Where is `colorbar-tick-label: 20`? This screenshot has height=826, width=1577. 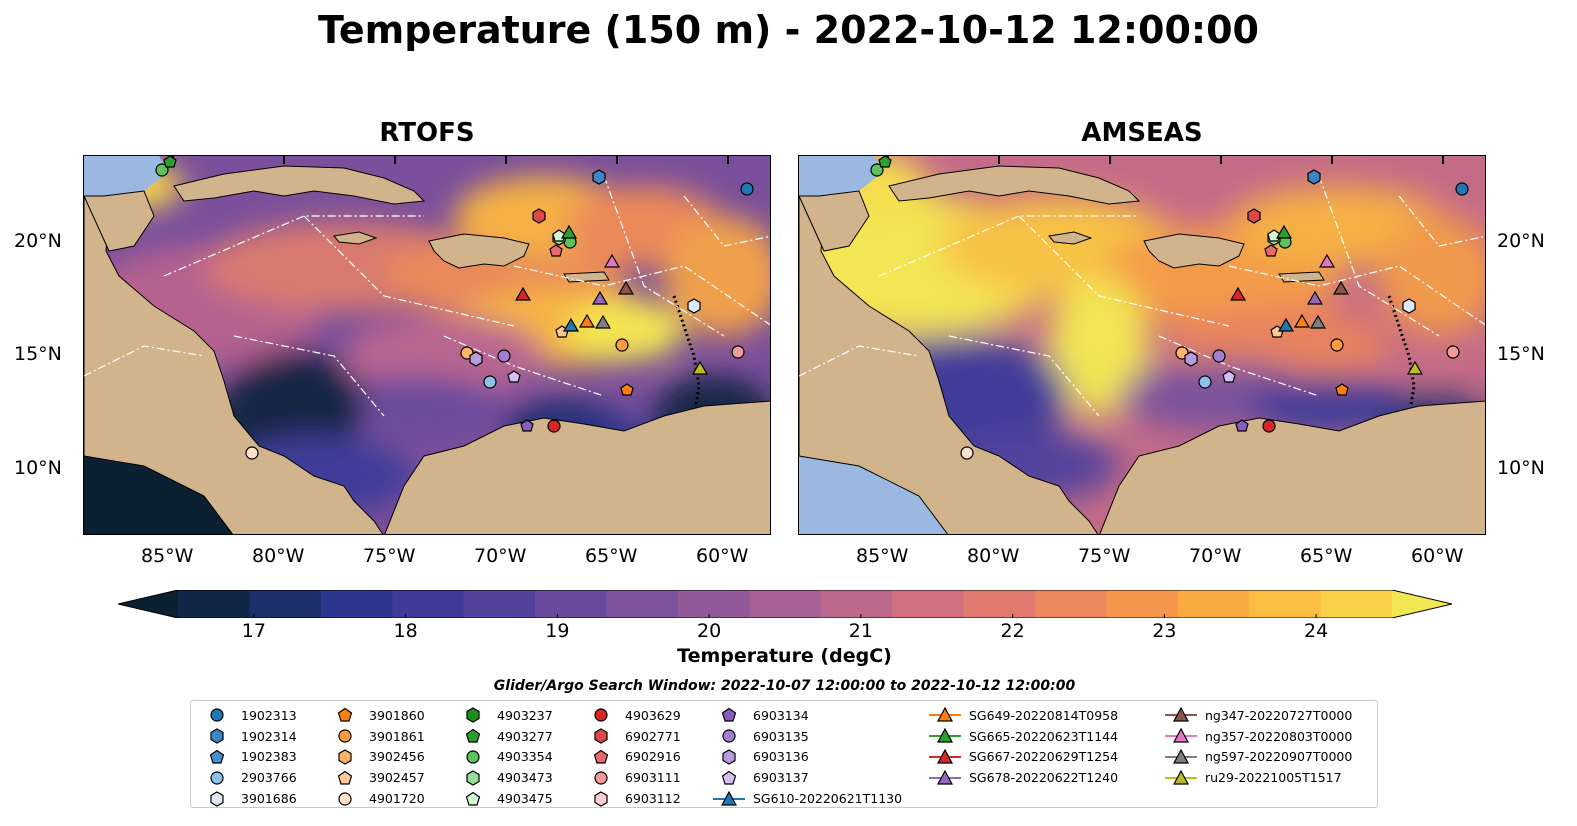
colorbar-tick-label: 20 is located at coordinates (709, 631).